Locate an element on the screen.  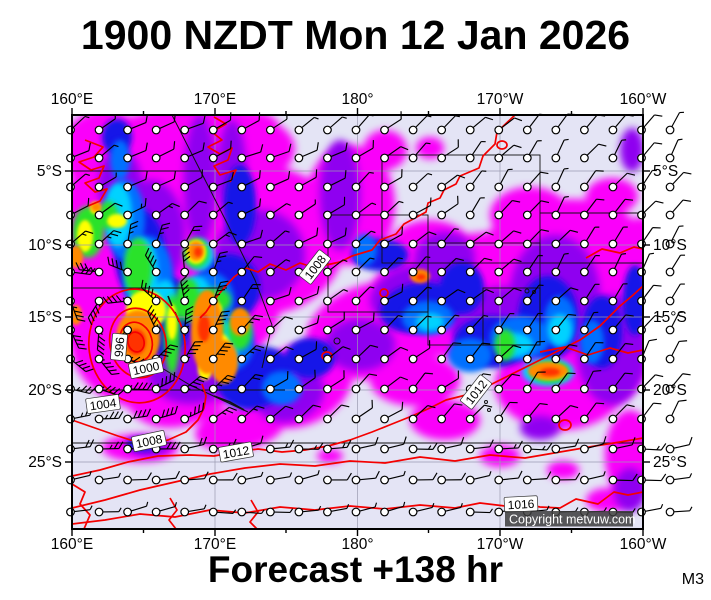
lat-label-left: 20°S is located at coordinates (45, 390).